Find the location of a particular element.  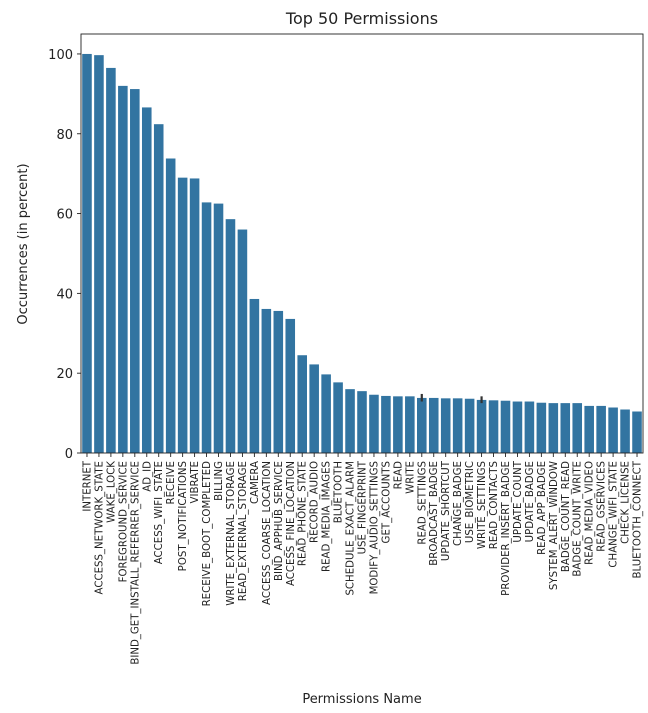

x-tick-label: USE_FINGERPRINT is located at coordinates (363, 507).